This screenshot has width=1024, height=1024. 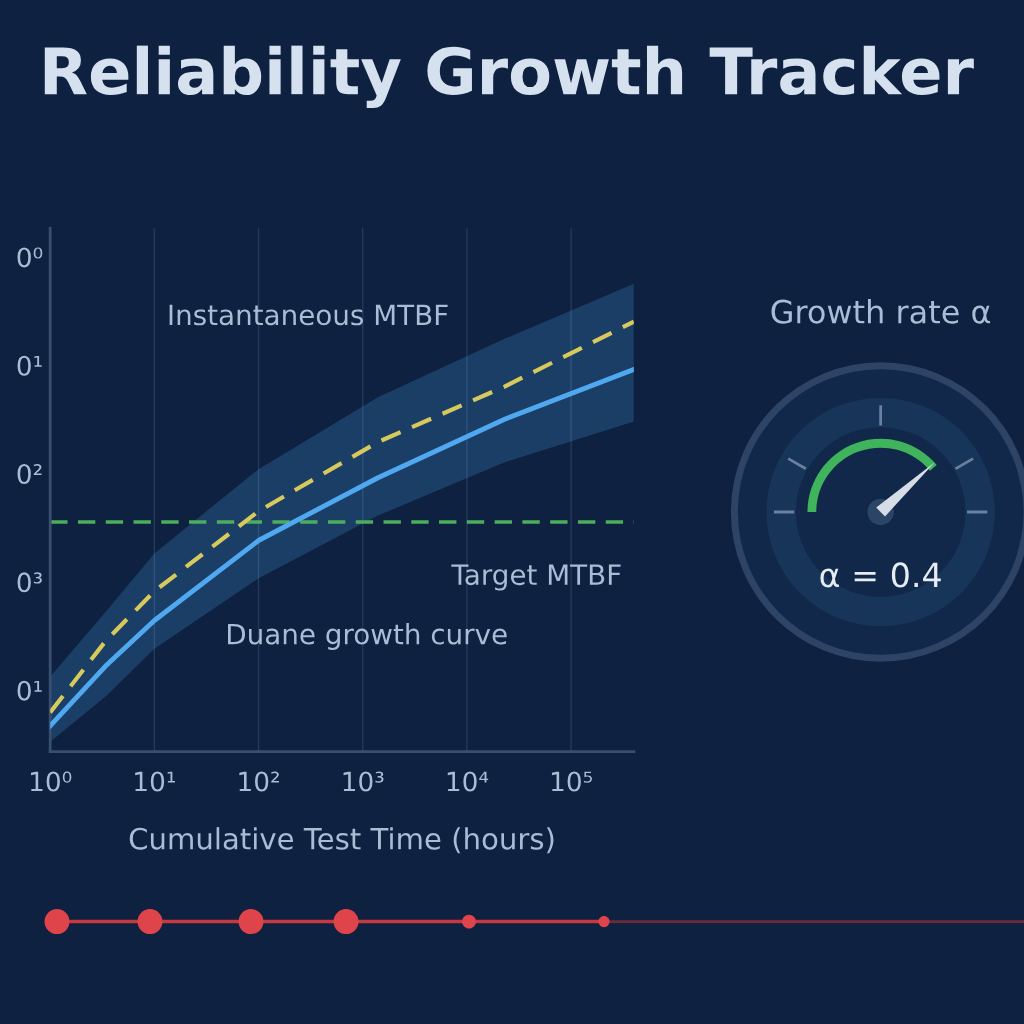 What do you see at coordinates (51, 781) in the screenshot?
I see `x-tick-label: 10⁰` at bounding box center [51, 781].